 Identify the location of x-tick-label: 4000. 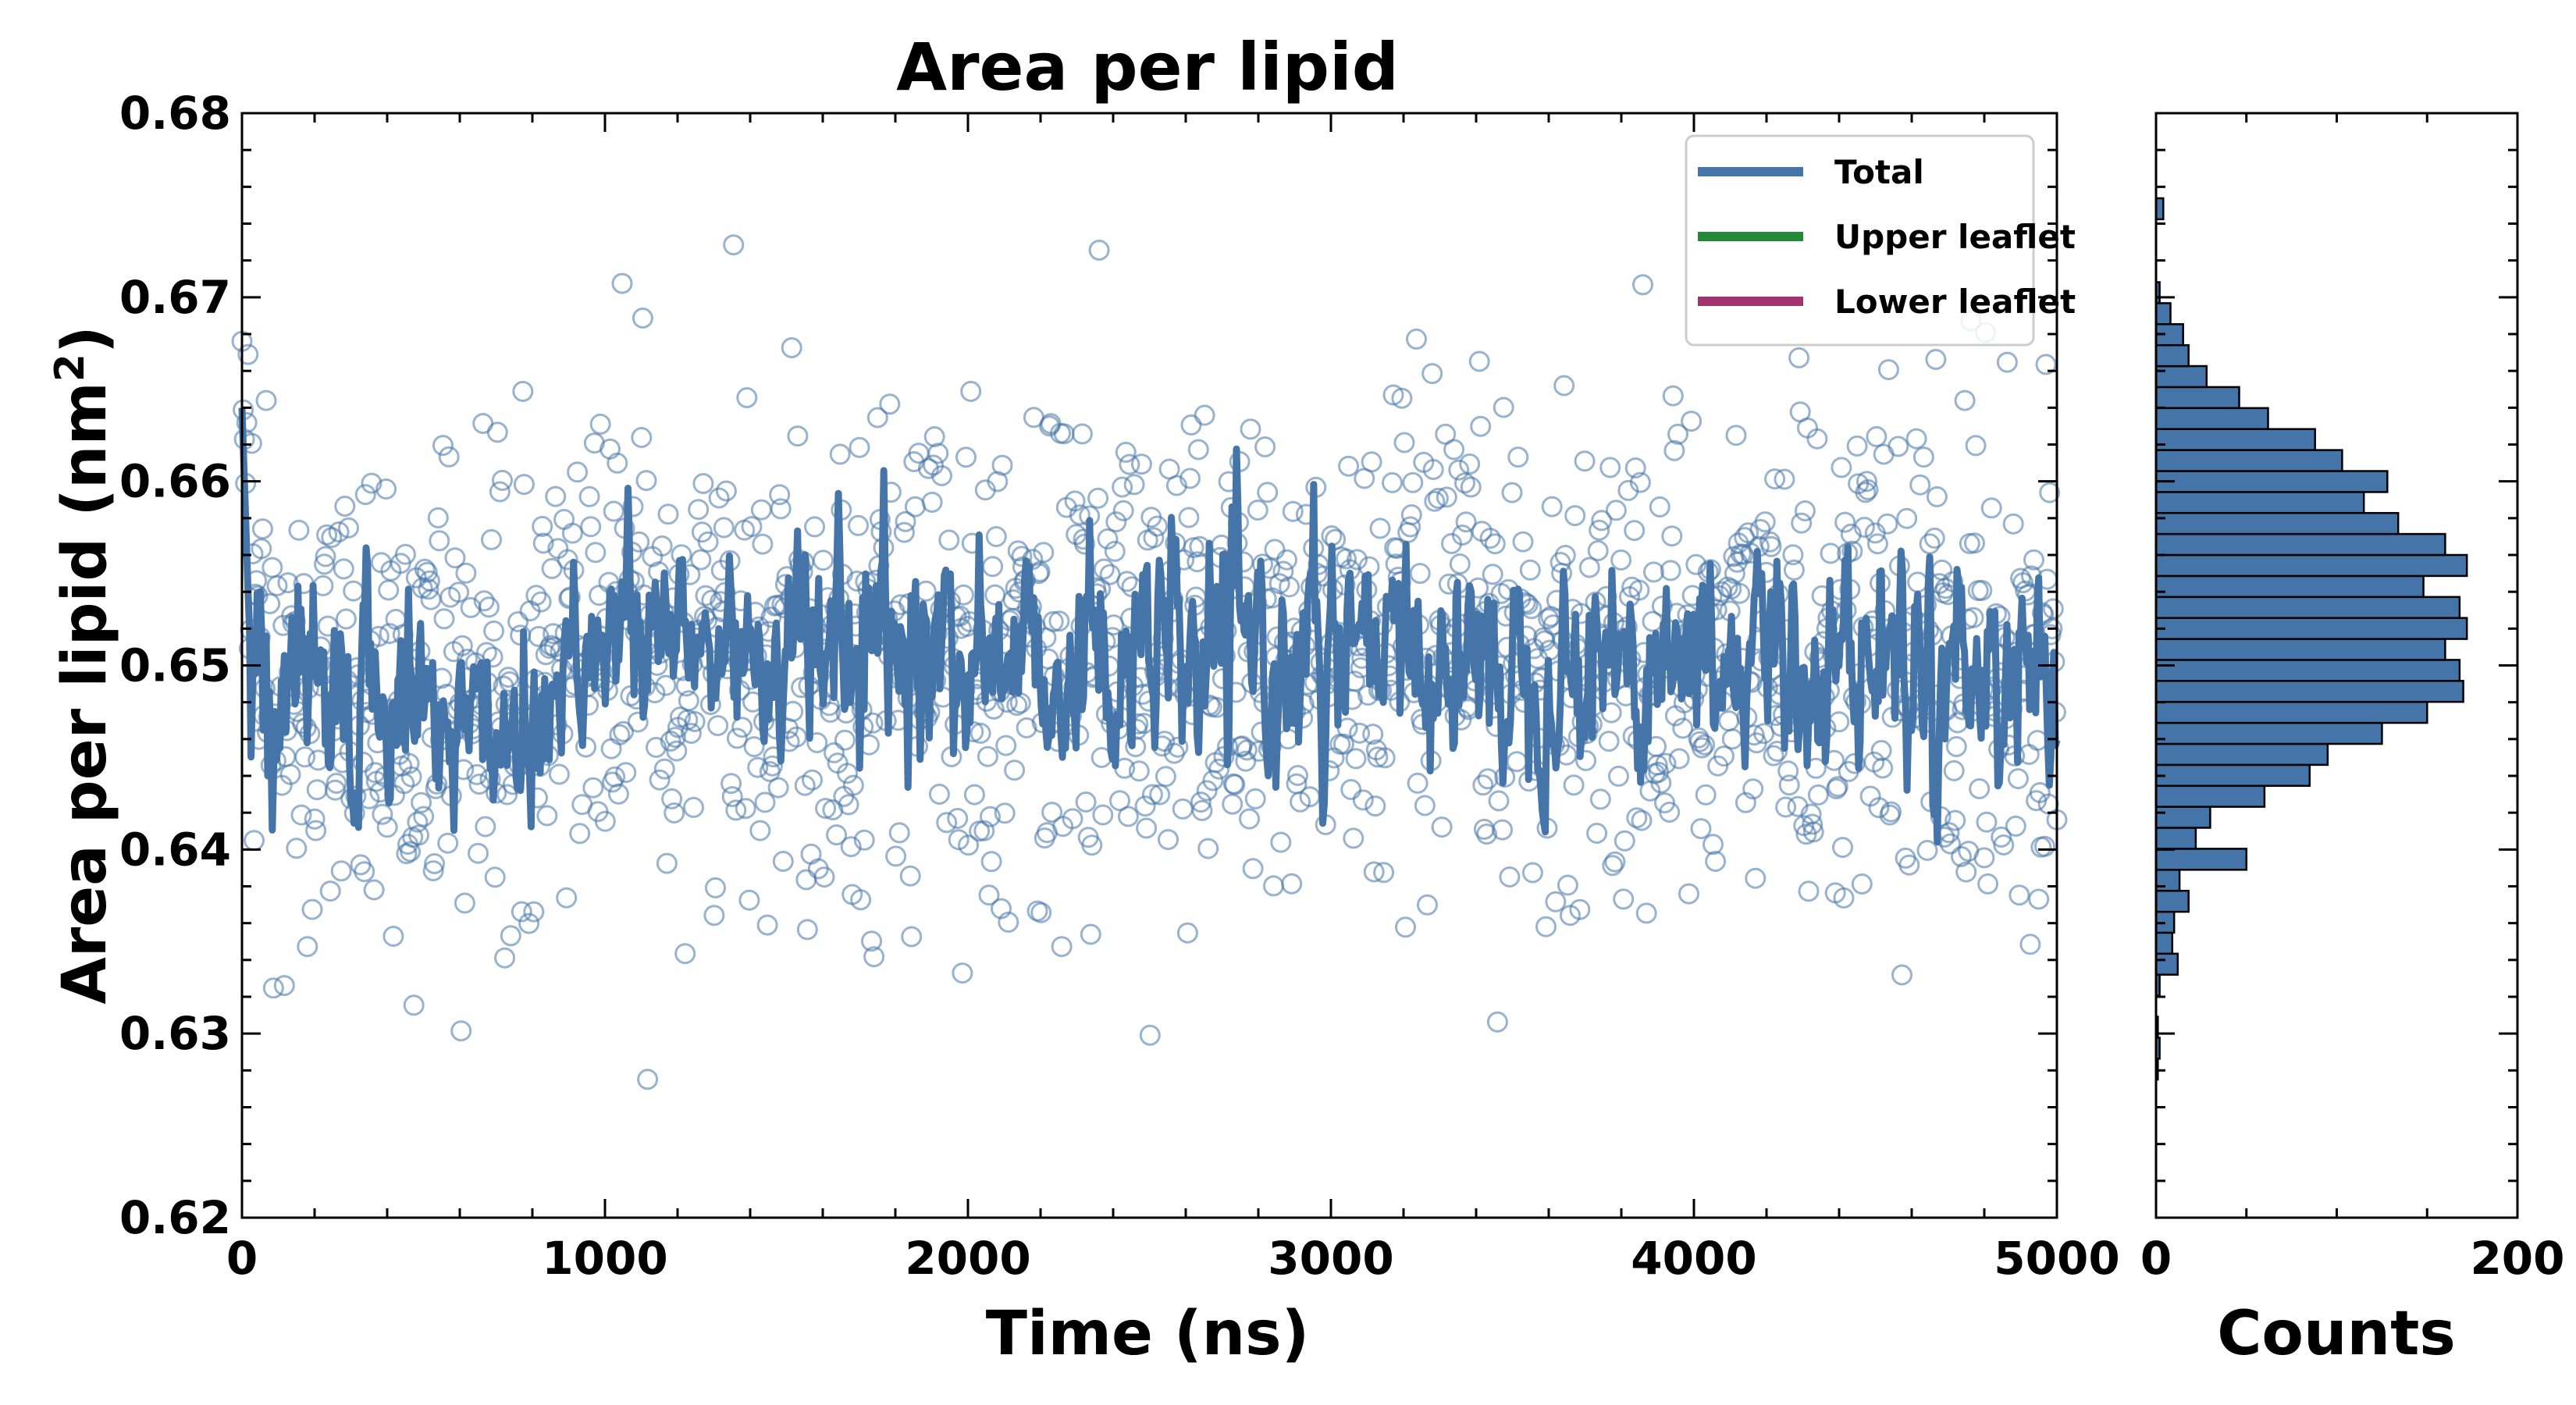
(1694, 1258).